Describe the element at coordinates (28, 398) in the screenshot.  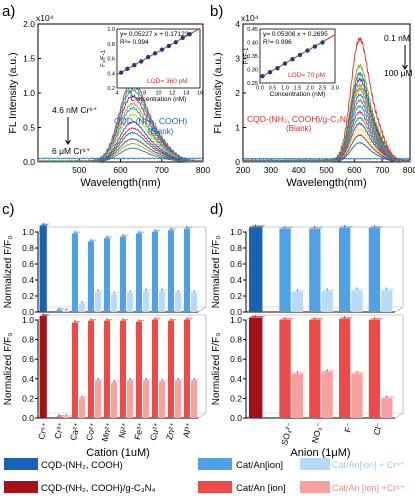
I see `y-tick-label: 0.2` at that location.